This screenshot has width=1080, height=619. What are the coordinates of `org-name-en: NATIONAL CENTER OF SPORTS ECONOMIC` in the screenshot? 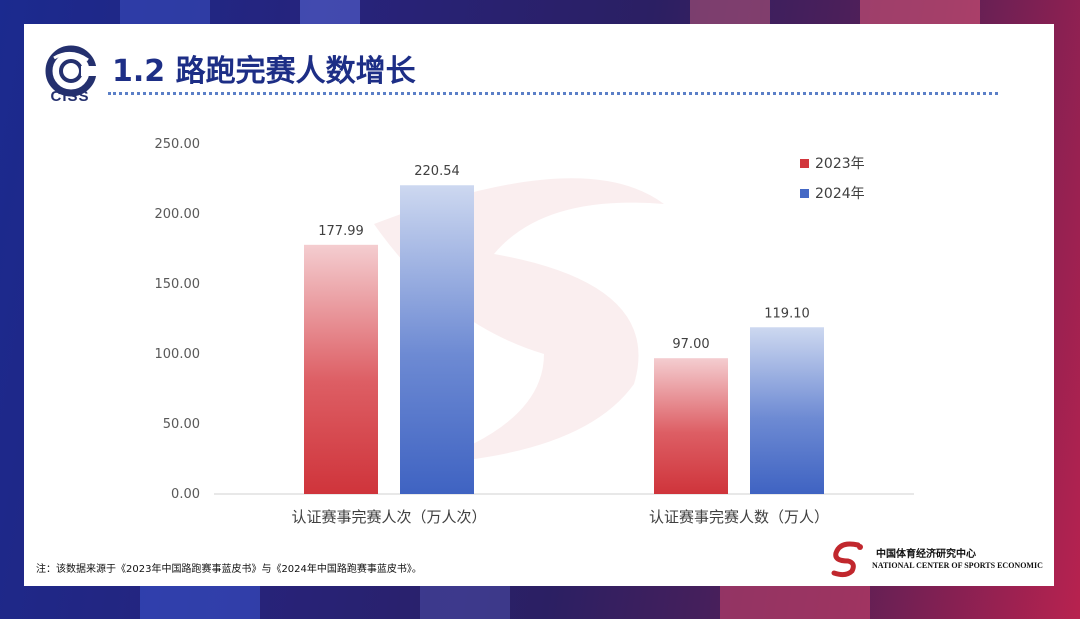 It's located at (957, 565).